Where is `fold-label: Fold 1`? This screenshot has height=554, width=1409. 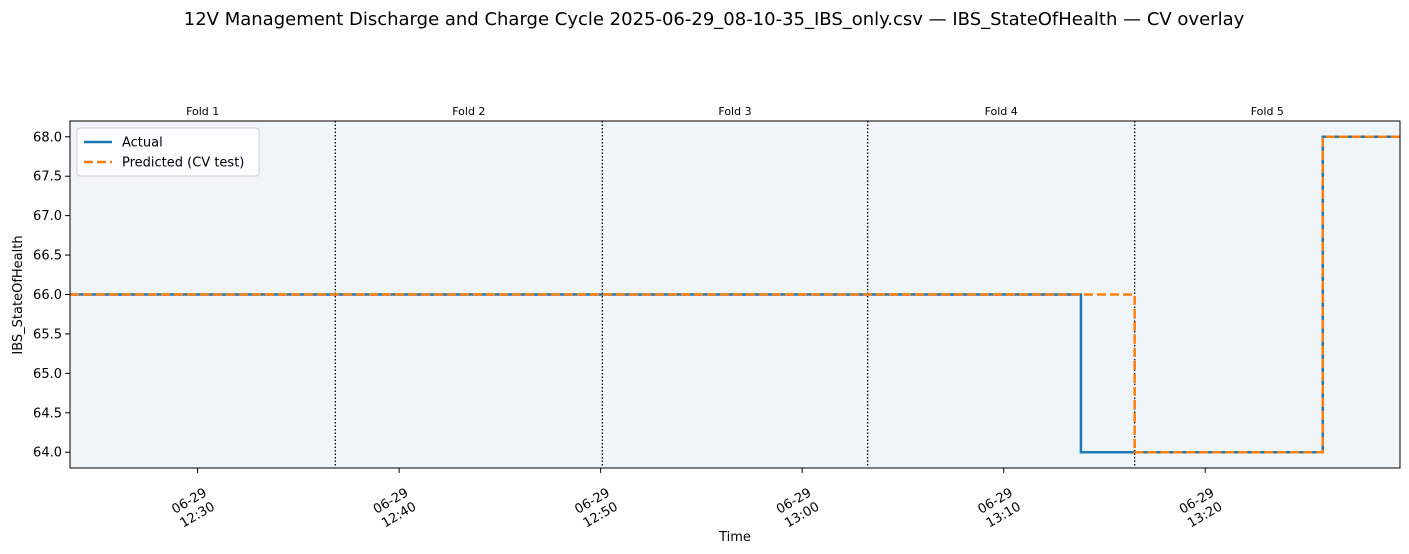
fold-label: Fold 1 is located at coordinates (202, 111).